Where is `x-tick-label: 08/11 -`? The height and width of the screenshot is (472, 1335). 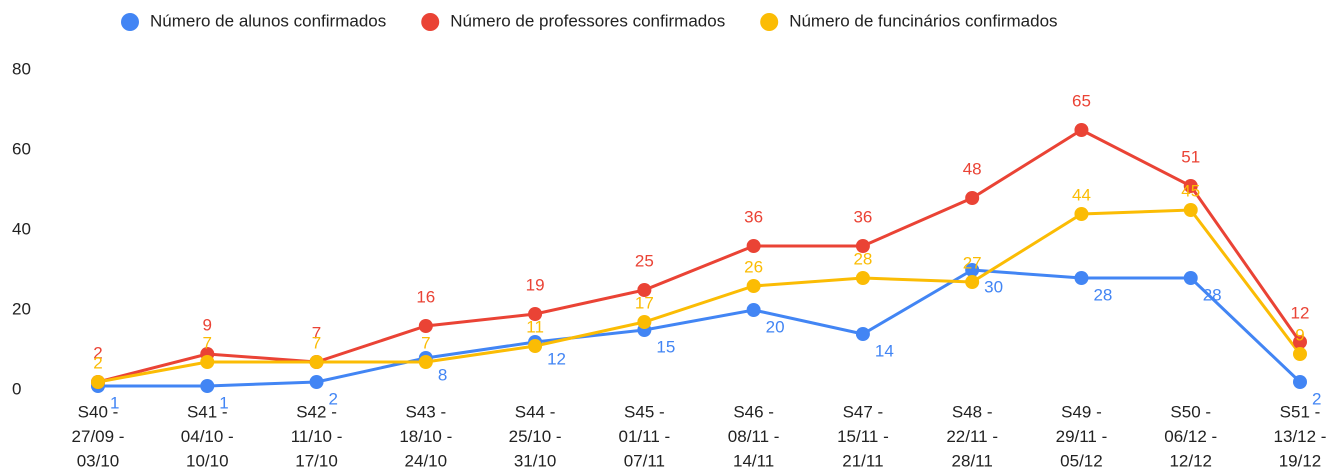
x-tick-label: 08/11 - is located at coordinates (754, 436).